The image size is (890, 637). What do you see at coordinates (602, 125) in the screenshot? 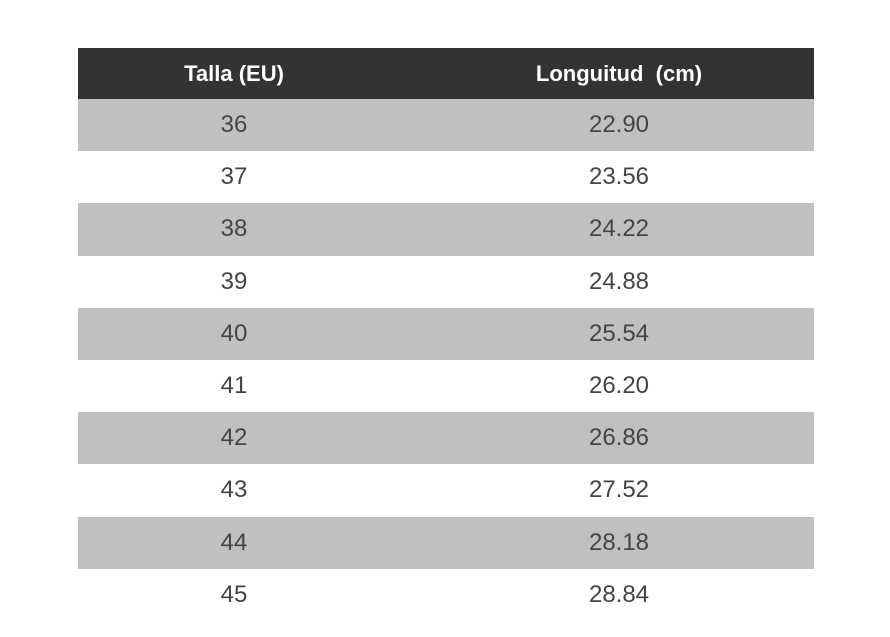
I see `table-cell: 22.90` at bounding box center [602, 125].